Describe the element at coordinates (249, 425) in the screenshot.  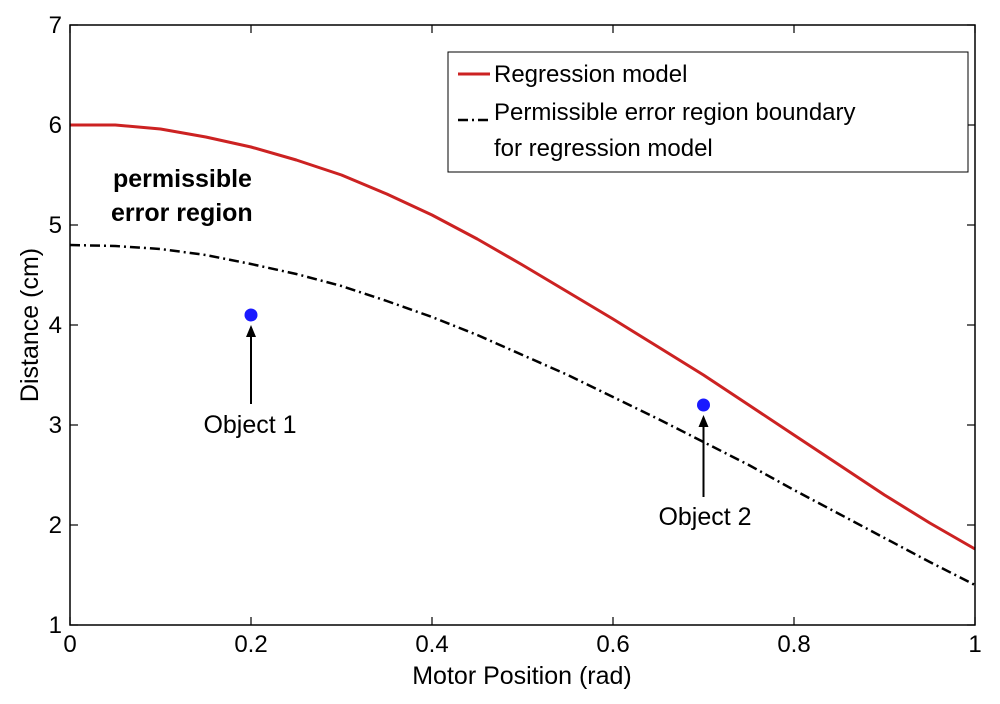
I see `object-1-label: Object 1` at that location.